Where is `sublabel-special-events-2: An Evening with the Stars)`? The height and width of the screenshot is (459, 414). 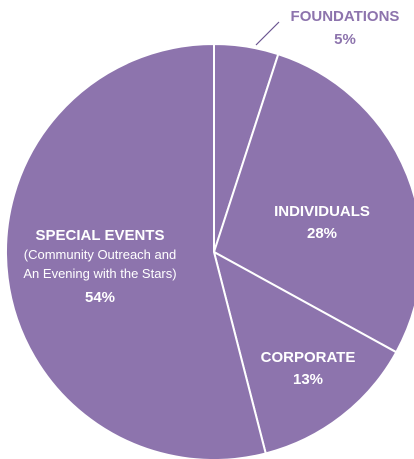 sublabel-special-events-2: An Evening with the Stars) is located at coordinates (99, 273).